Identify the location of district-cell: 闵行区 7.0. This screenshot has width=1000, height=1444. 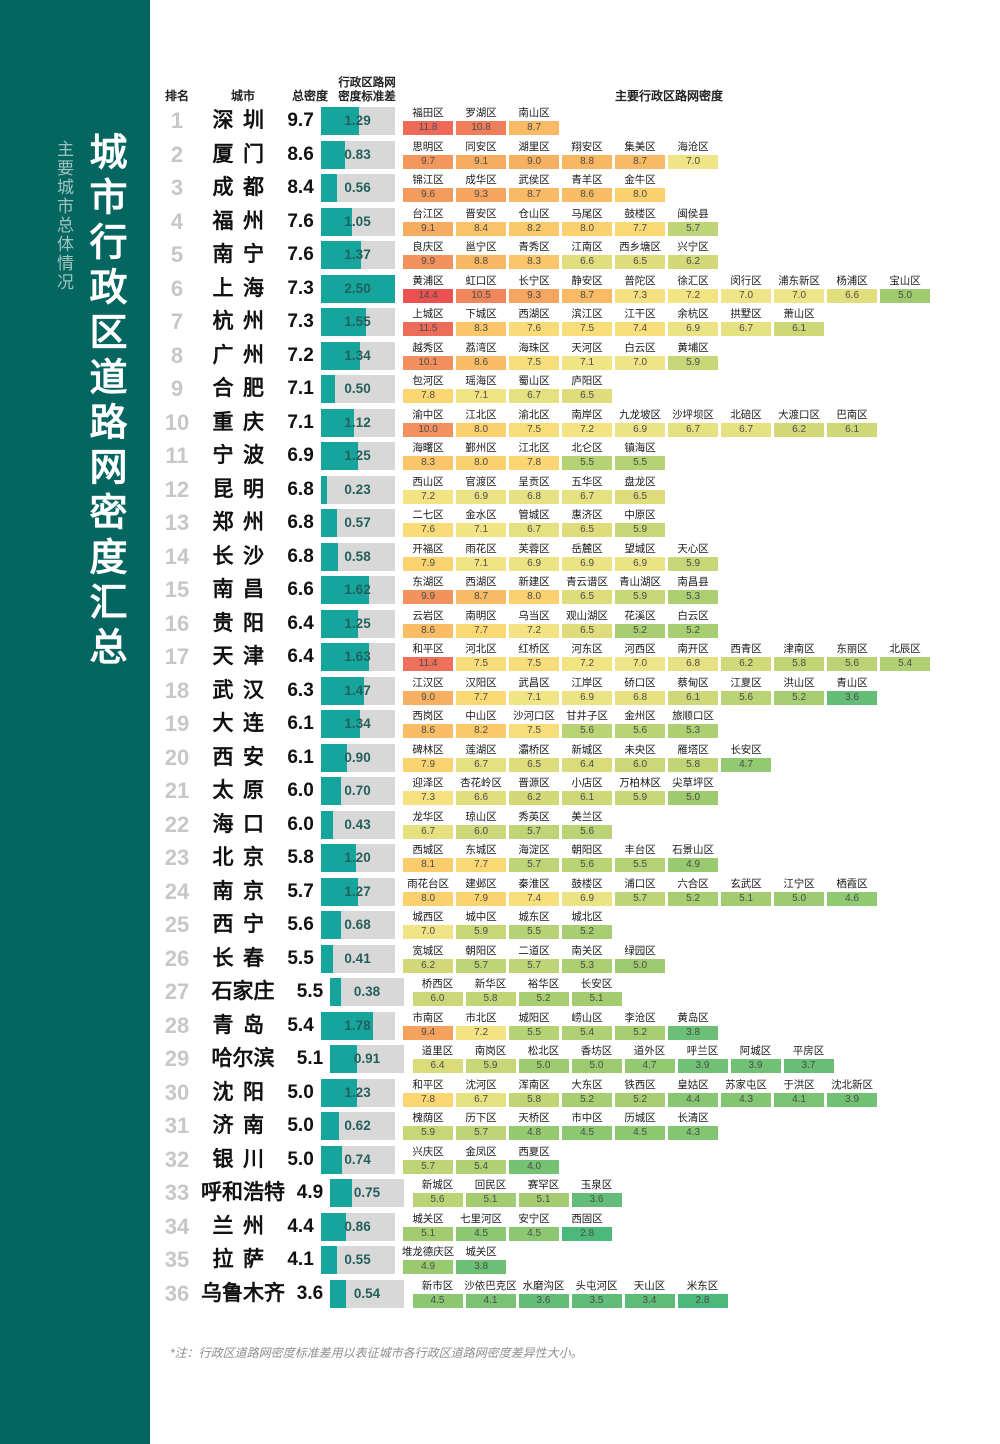
(746, 288).